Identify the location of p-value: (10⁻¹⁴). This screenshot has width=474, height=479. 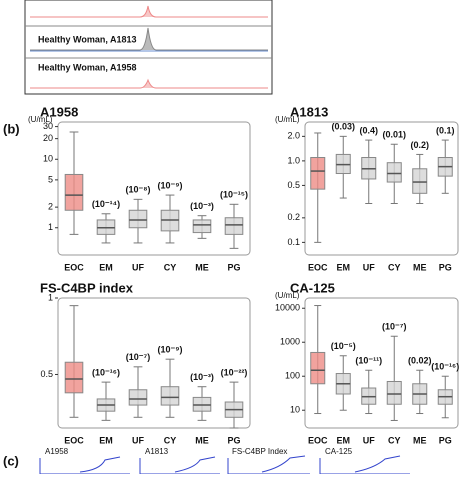
(106, 204).